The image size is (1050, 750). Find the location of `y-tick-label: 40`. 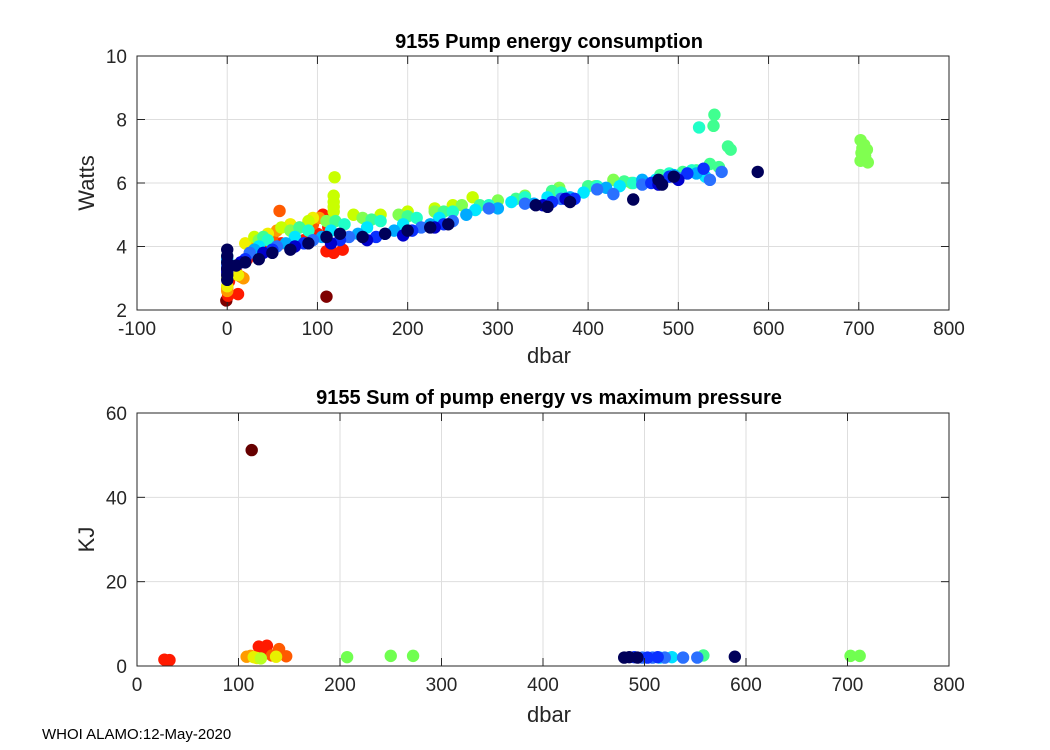

y-tick-label: 40 is located at coordinates (116, 498).